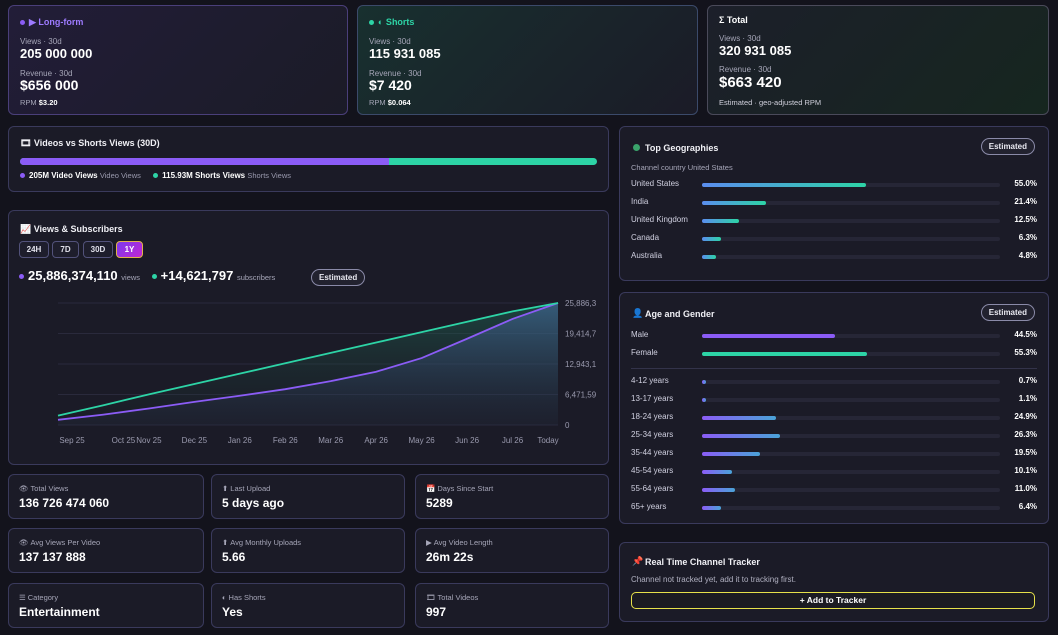  What do you see at coordinates (129, 249) in the screenshot?
I see `range-tab-1y: 1Y` at bounding box center [129, 249].